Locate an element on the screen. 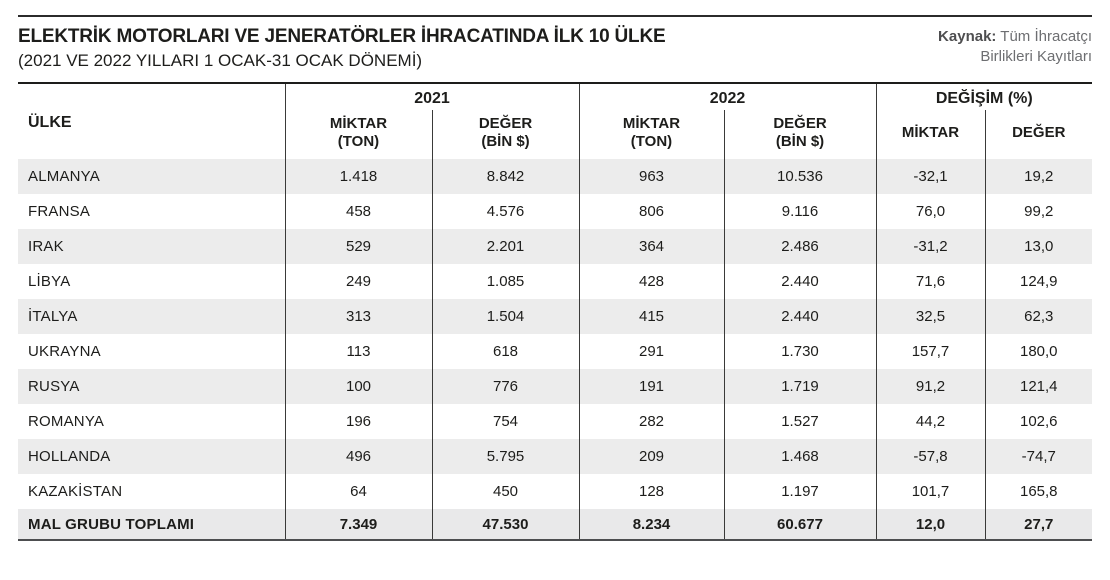  value-cell: 8.234 is located at coordinates (651, 524).